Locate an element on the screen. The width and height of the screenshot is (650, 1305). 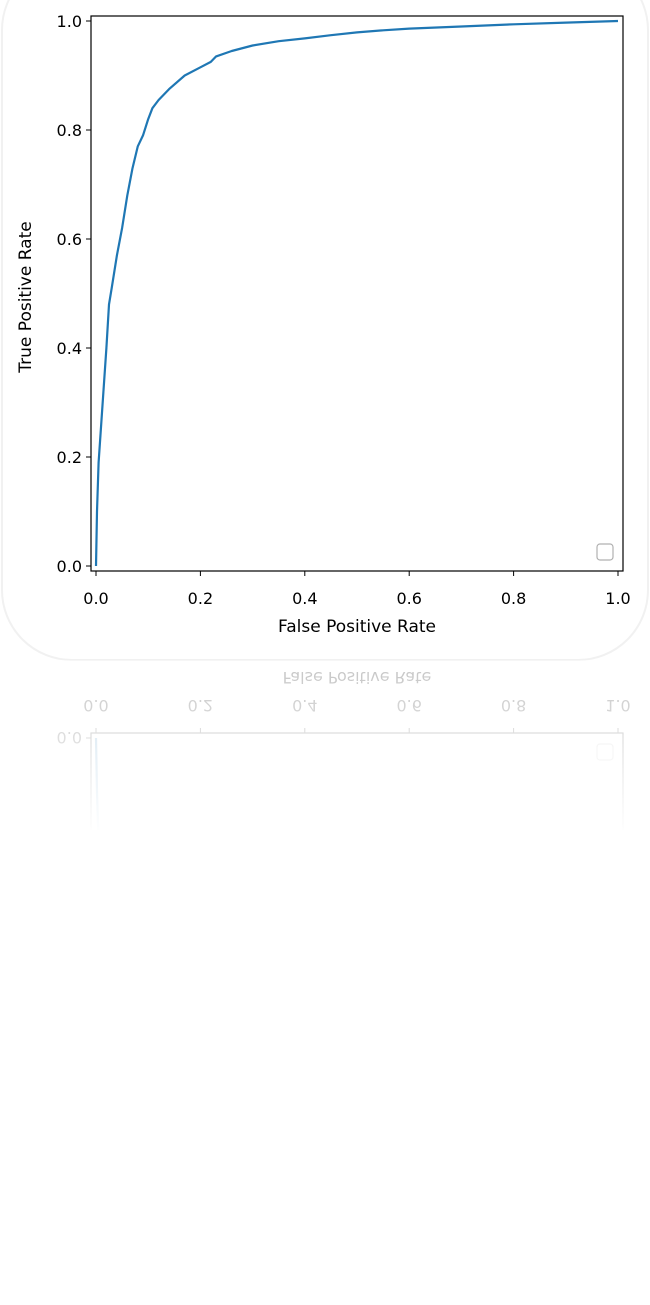
x-tick-label: 0.4 is located at coordinates (304, 598).